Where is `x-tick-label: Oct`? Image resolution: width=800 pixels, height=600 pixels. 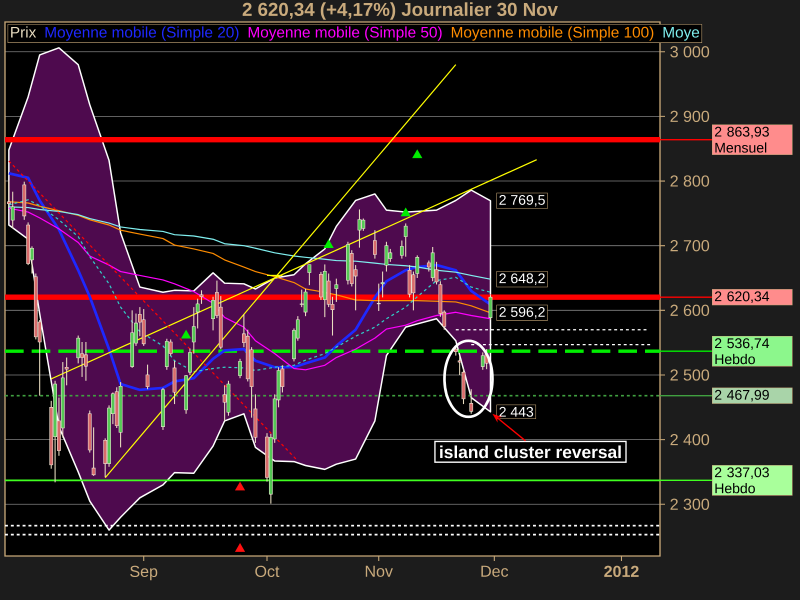
x-tick-label: Oct is located at coordinates (267, 572).